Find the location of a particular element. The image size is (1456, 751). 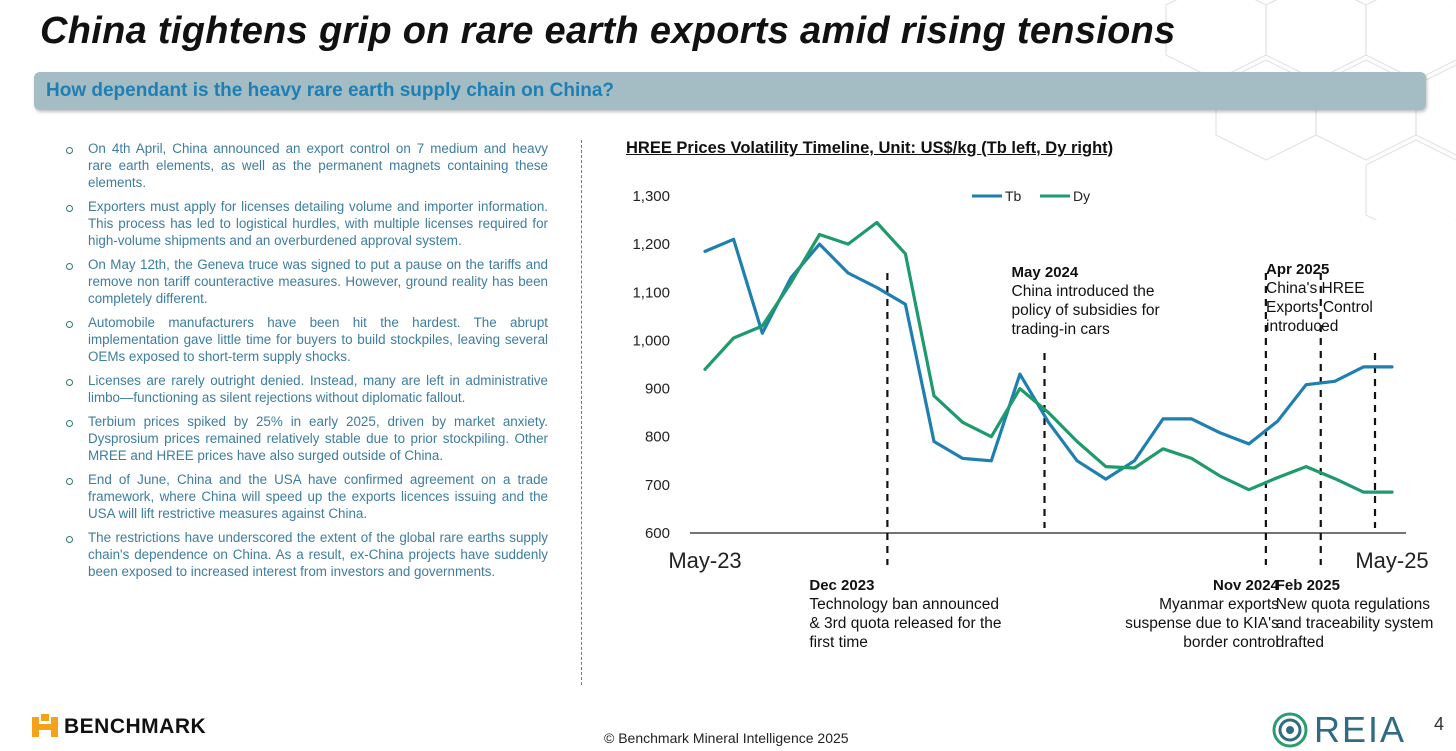

event-description-label: China introduced the is located at coordinates (1083, 291).